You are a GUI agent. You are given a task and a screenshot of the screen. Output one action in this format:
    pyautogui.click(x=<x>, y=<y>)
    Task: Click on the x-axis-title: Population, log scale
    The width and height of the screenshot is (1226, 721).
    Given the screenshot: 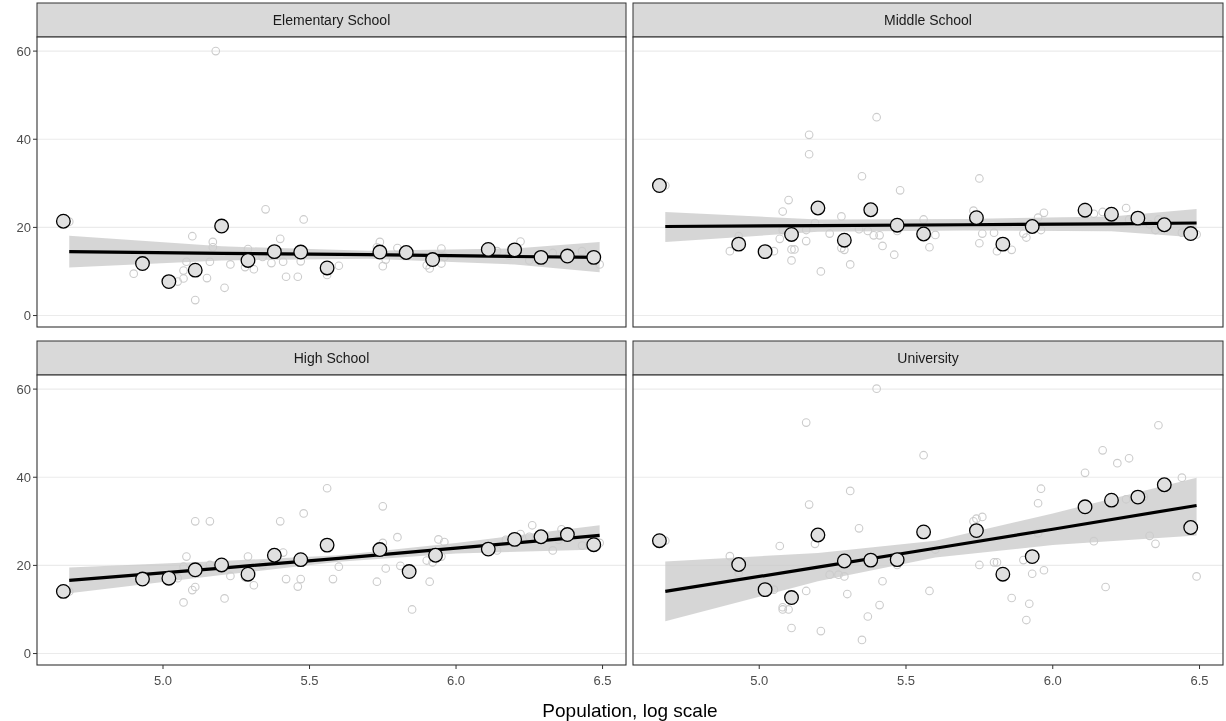 What is the action you would take?
    pyautogui.click(x=630, y=710)
    